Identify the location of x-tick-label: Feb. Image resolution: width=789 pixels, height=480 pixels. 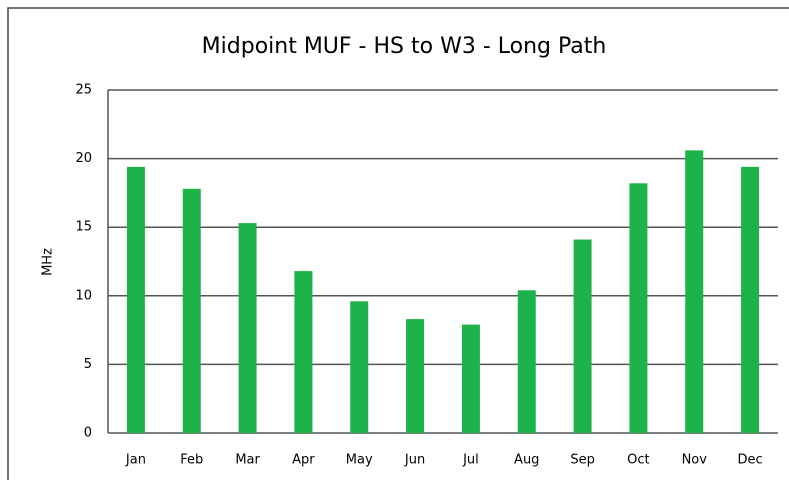
(191, 460).